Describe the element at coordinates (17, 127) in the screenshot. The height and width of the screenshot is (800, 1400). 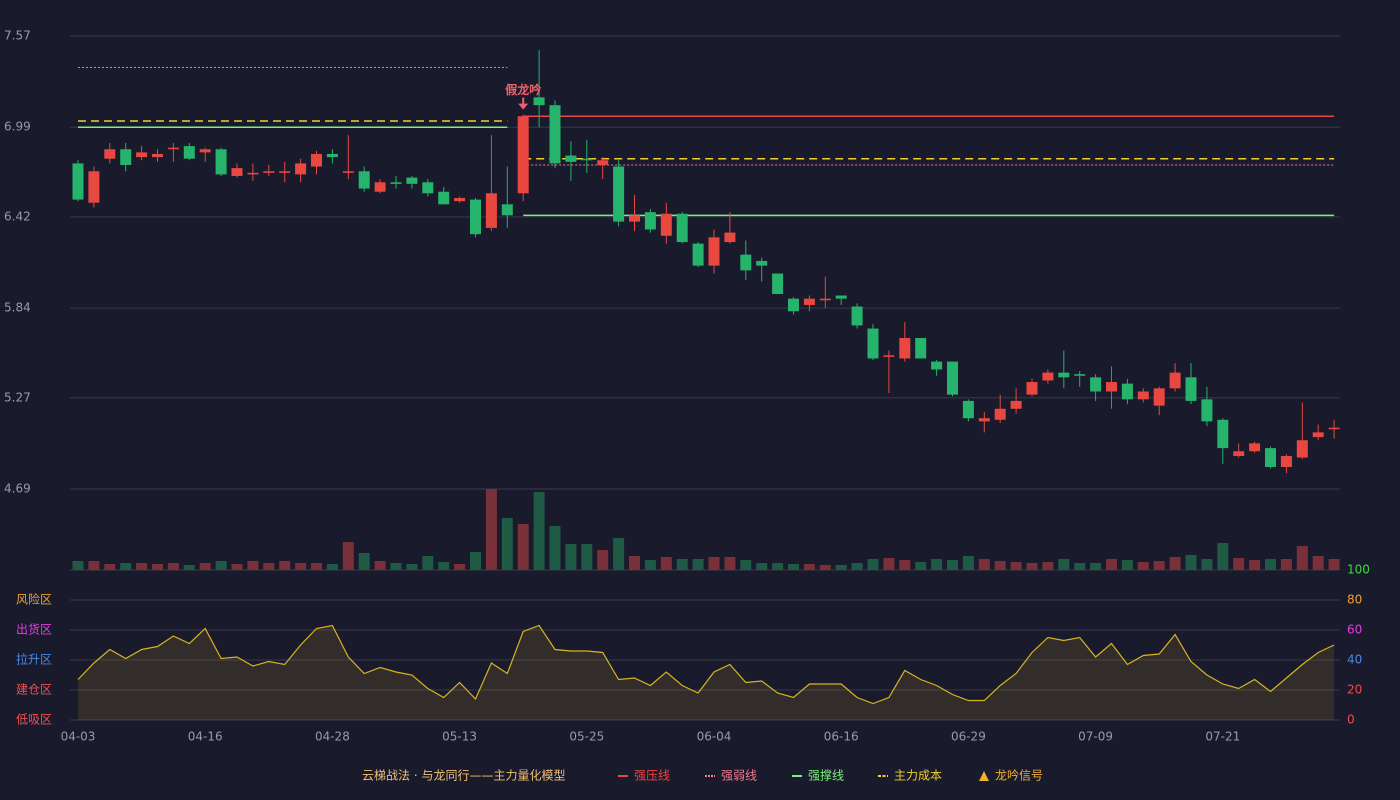
I see `y-tick-label: 6.99` at that location.